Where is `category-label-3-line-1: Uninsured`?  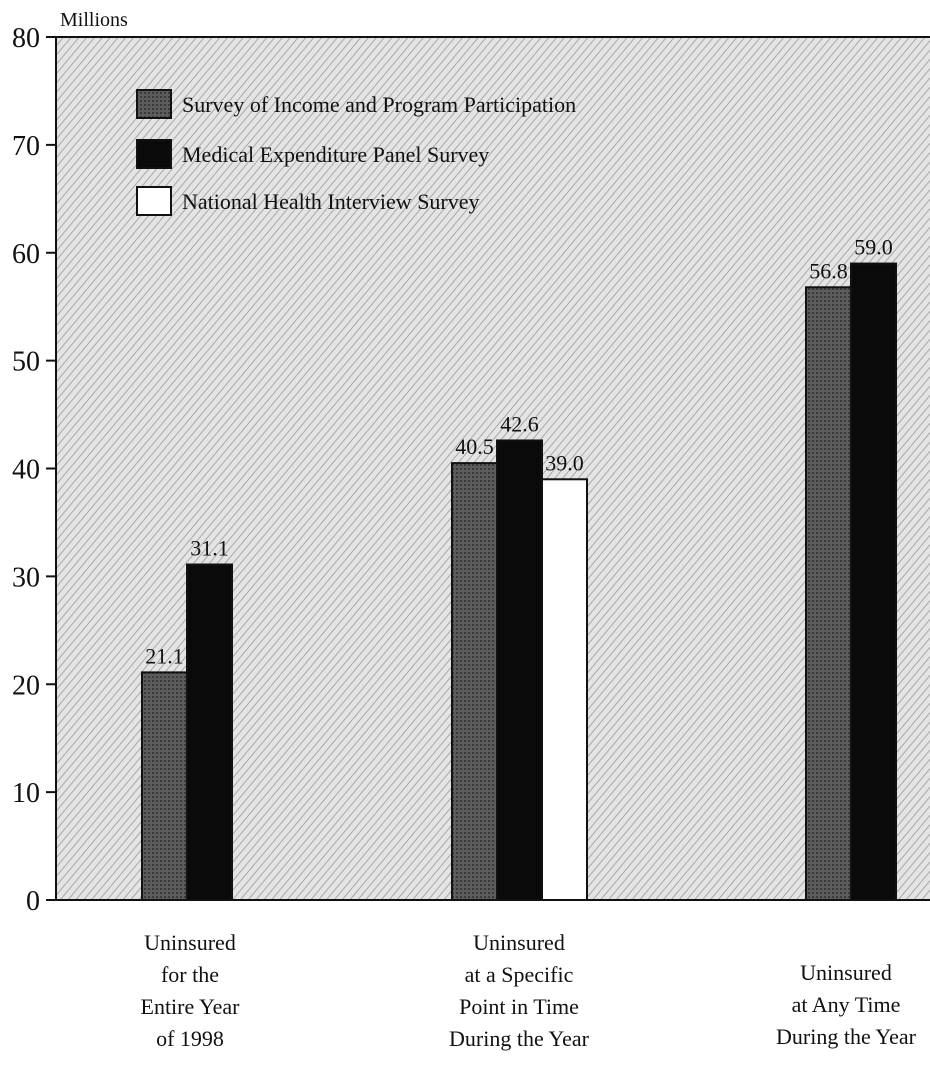 category-label-3-line-1: Uninsured is located at coordinates (846, 972).